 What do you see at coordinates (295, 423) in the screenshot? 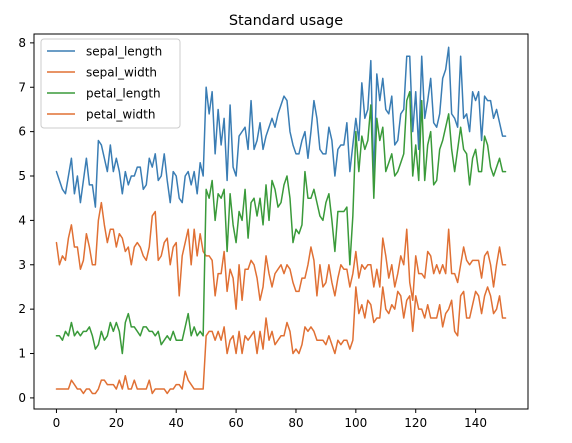
I see `x-tick-label: 80` at bounding box center [295, 423].